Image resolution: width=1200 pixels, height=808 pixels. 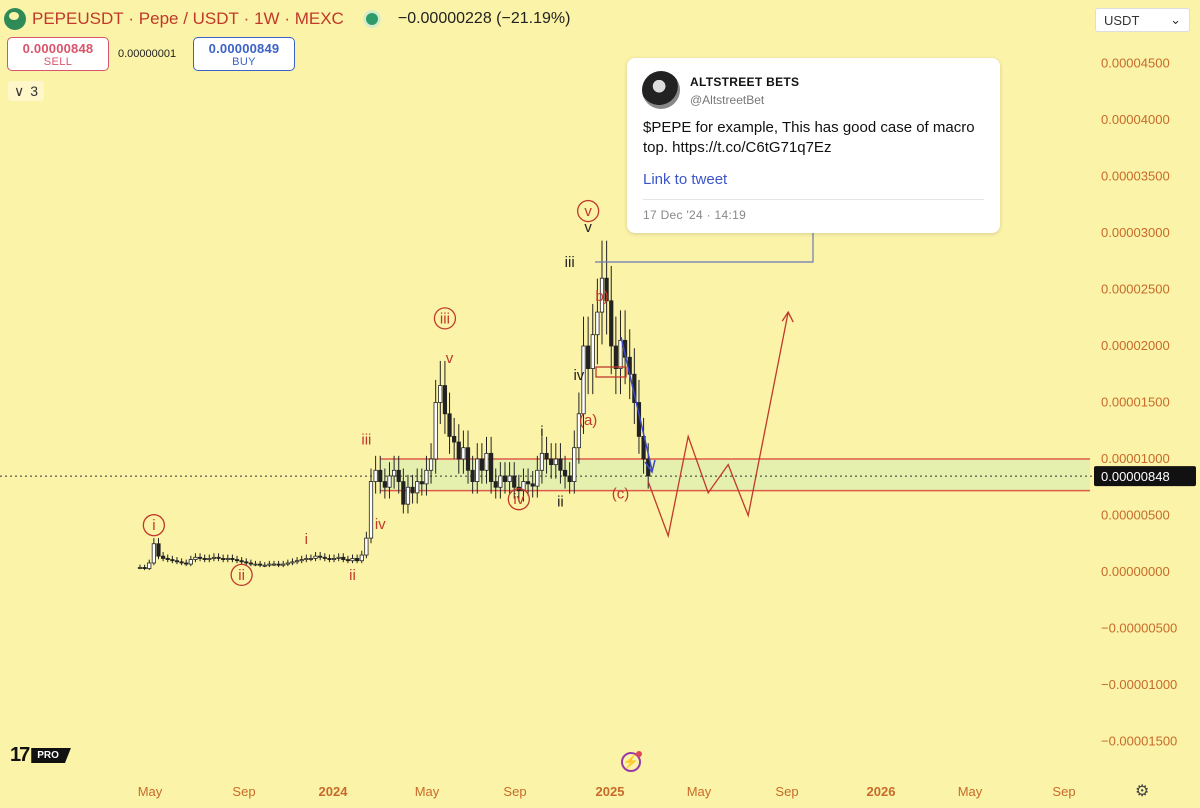 I want to click on marker-box, so click(x=611, y=372).